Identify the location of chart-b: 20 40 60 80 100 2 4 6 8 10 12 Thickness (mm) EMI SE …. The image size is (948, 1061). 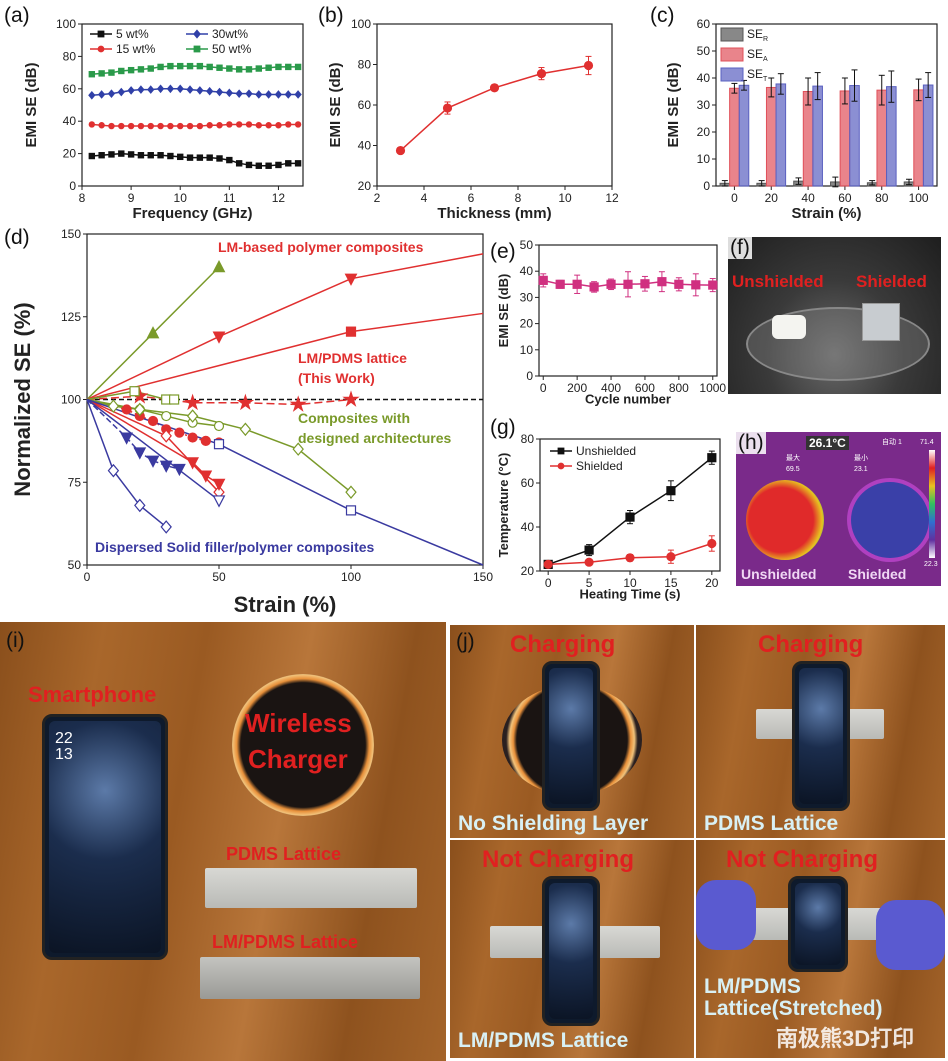
(473, 119).